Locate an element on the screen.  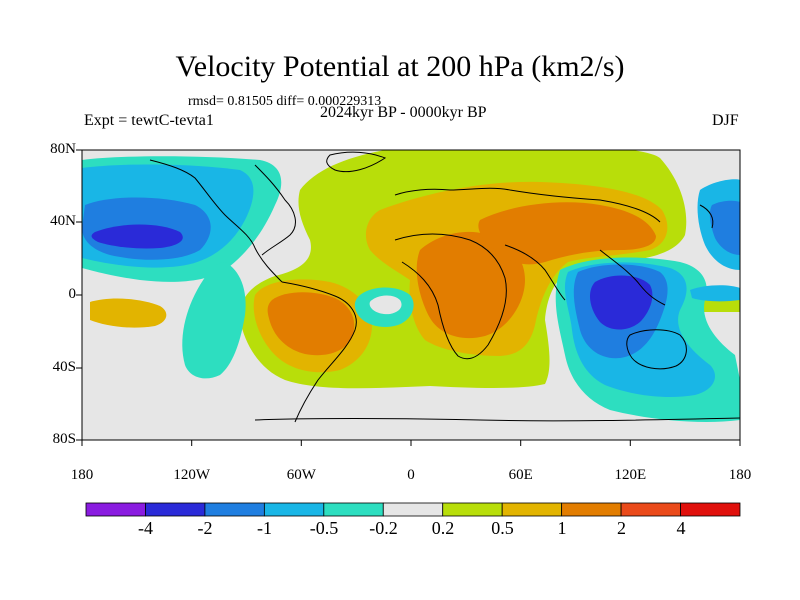
y-tick-label: 80S is located at coordinates (64, 439).